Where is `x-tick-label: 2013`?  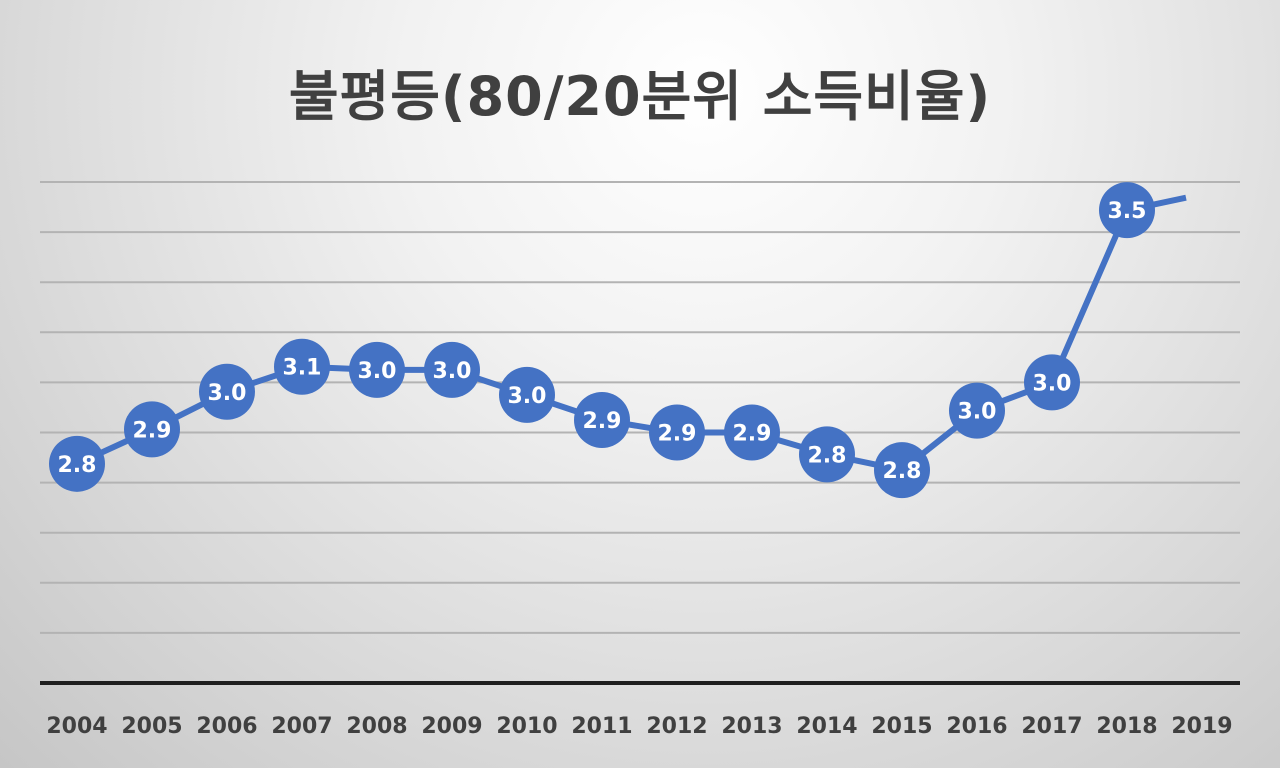
x-tick-label: 2013 is located at coordinates (751, 726).